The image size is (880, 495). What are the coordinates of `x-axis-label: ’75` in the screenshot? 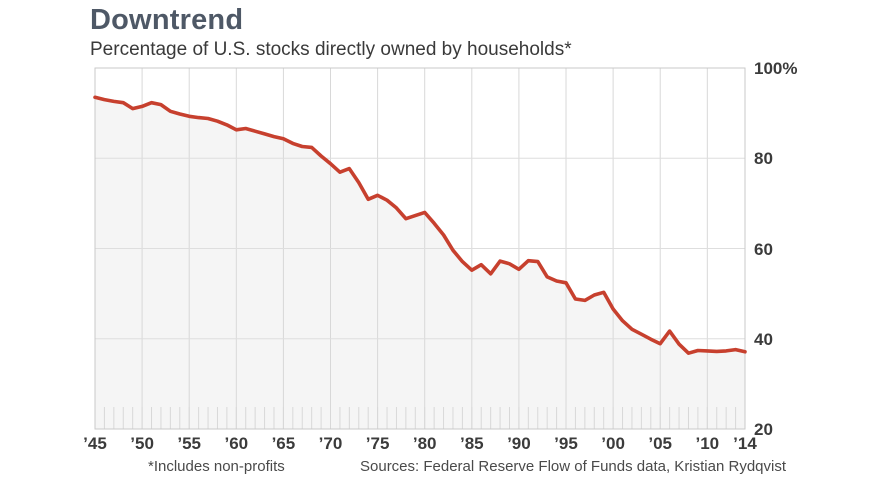 It's located at (377, 443).